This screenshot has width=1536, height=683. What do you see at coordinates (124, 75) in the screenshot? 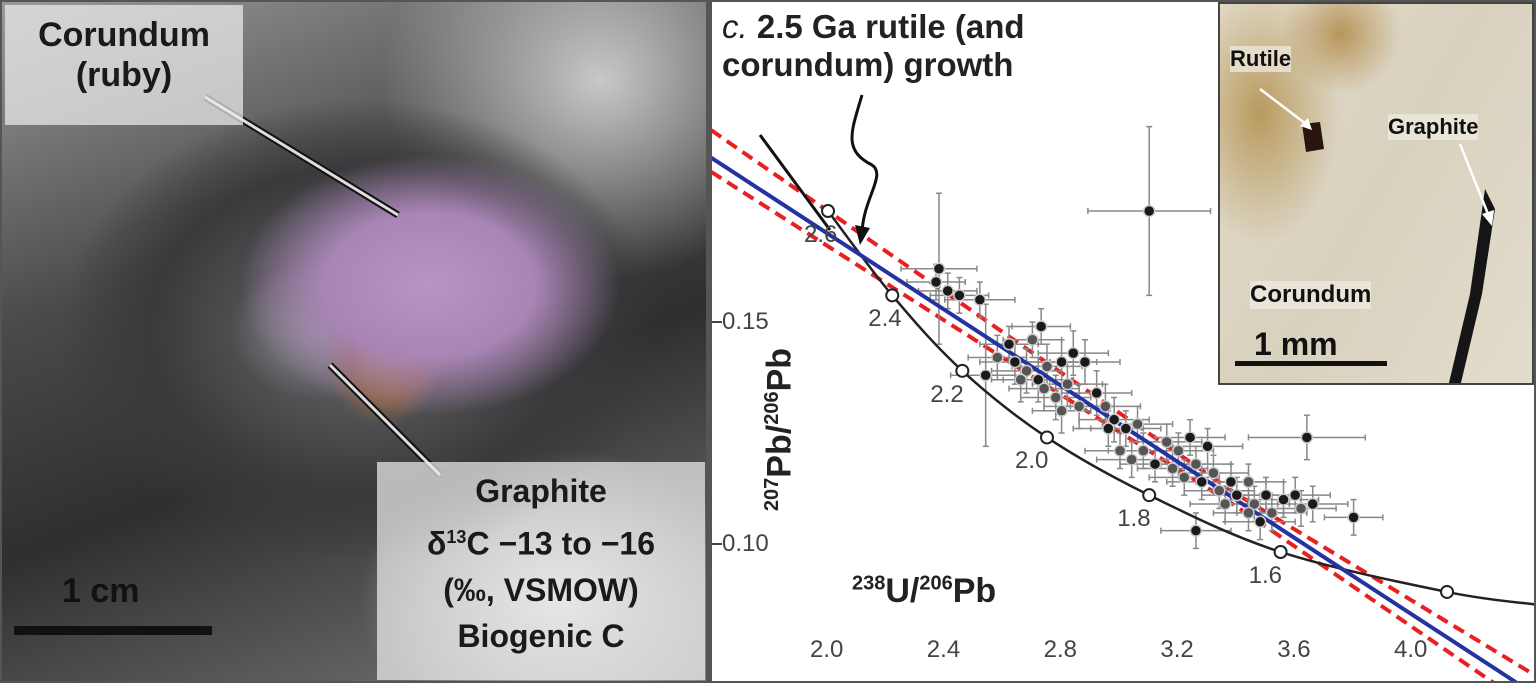
I see `ruby-label-text: (ruby)` at bounding box center [124, 75].